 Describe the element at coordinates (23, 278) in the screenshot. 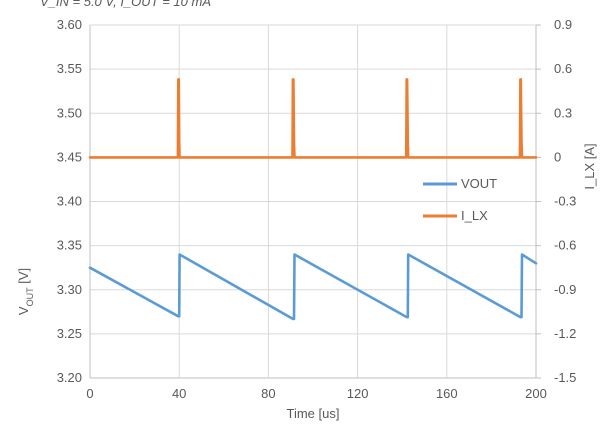

I see `y-axis-title-unit: [V]` at that location.